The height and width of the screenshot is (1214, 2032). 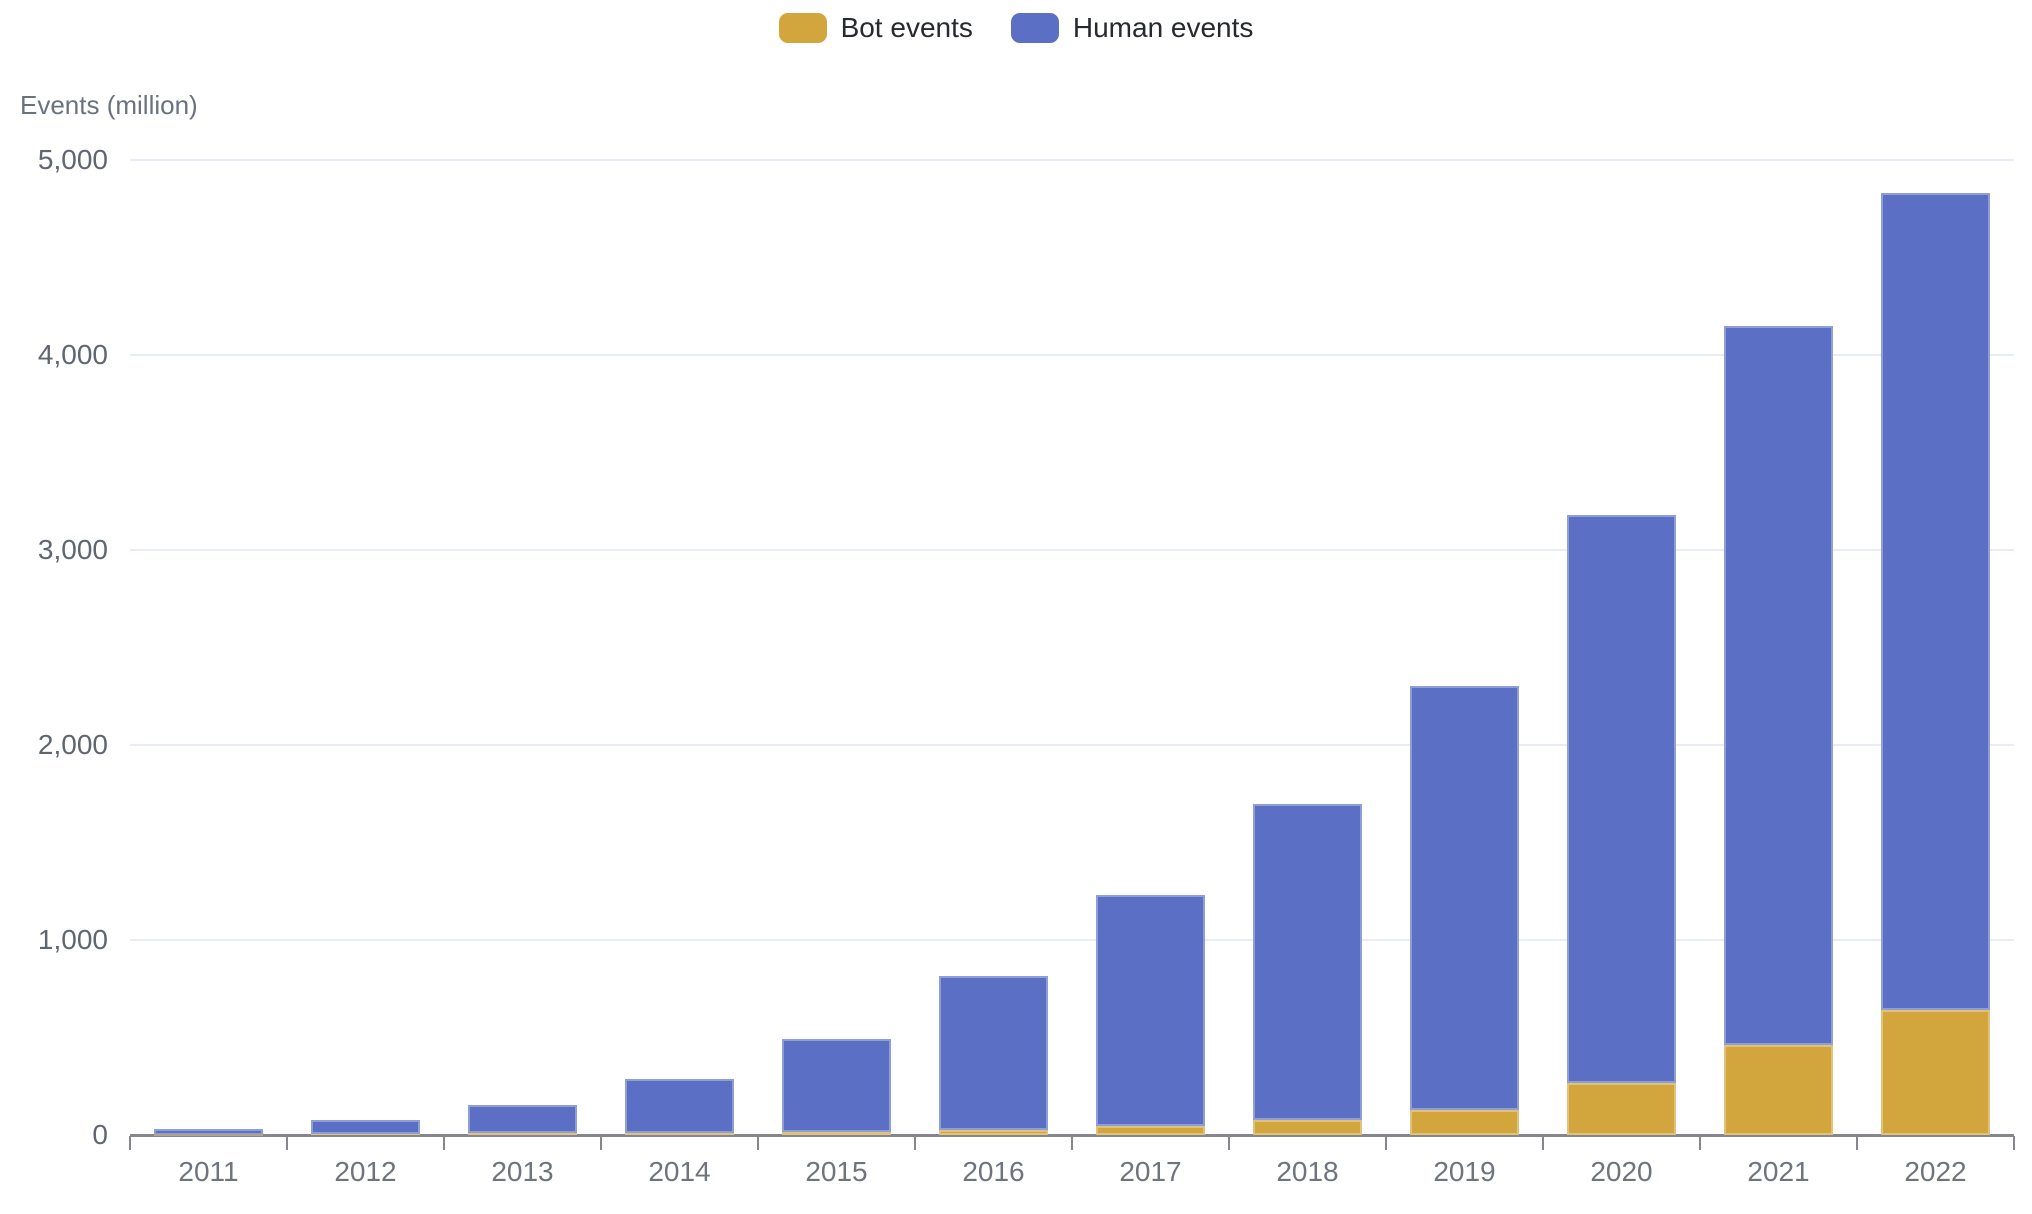 I want to click on bar-2018, so click(x=1307, y=969).